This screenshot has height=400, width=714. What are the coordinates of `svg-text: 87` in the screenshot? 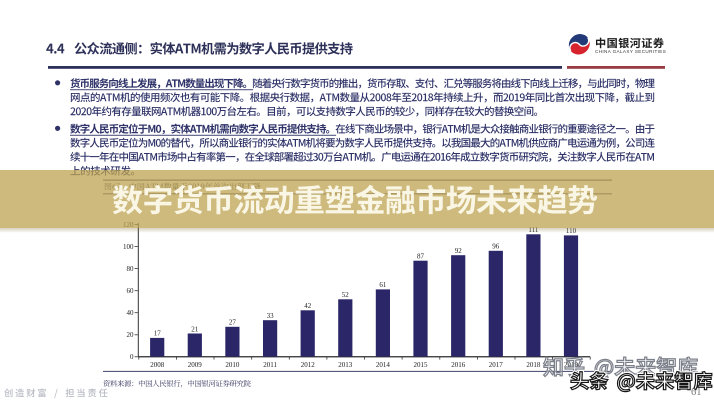 It's located at (421, 257).